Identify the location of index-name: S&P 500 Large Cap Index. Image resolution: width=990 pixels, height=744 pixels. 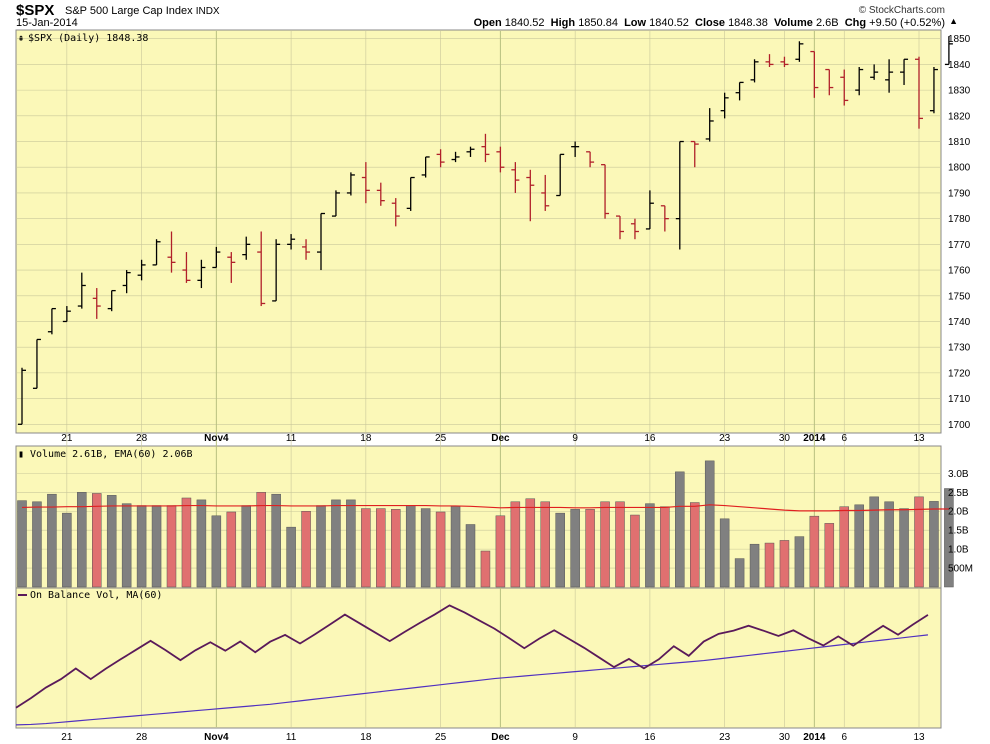
(129, 11).